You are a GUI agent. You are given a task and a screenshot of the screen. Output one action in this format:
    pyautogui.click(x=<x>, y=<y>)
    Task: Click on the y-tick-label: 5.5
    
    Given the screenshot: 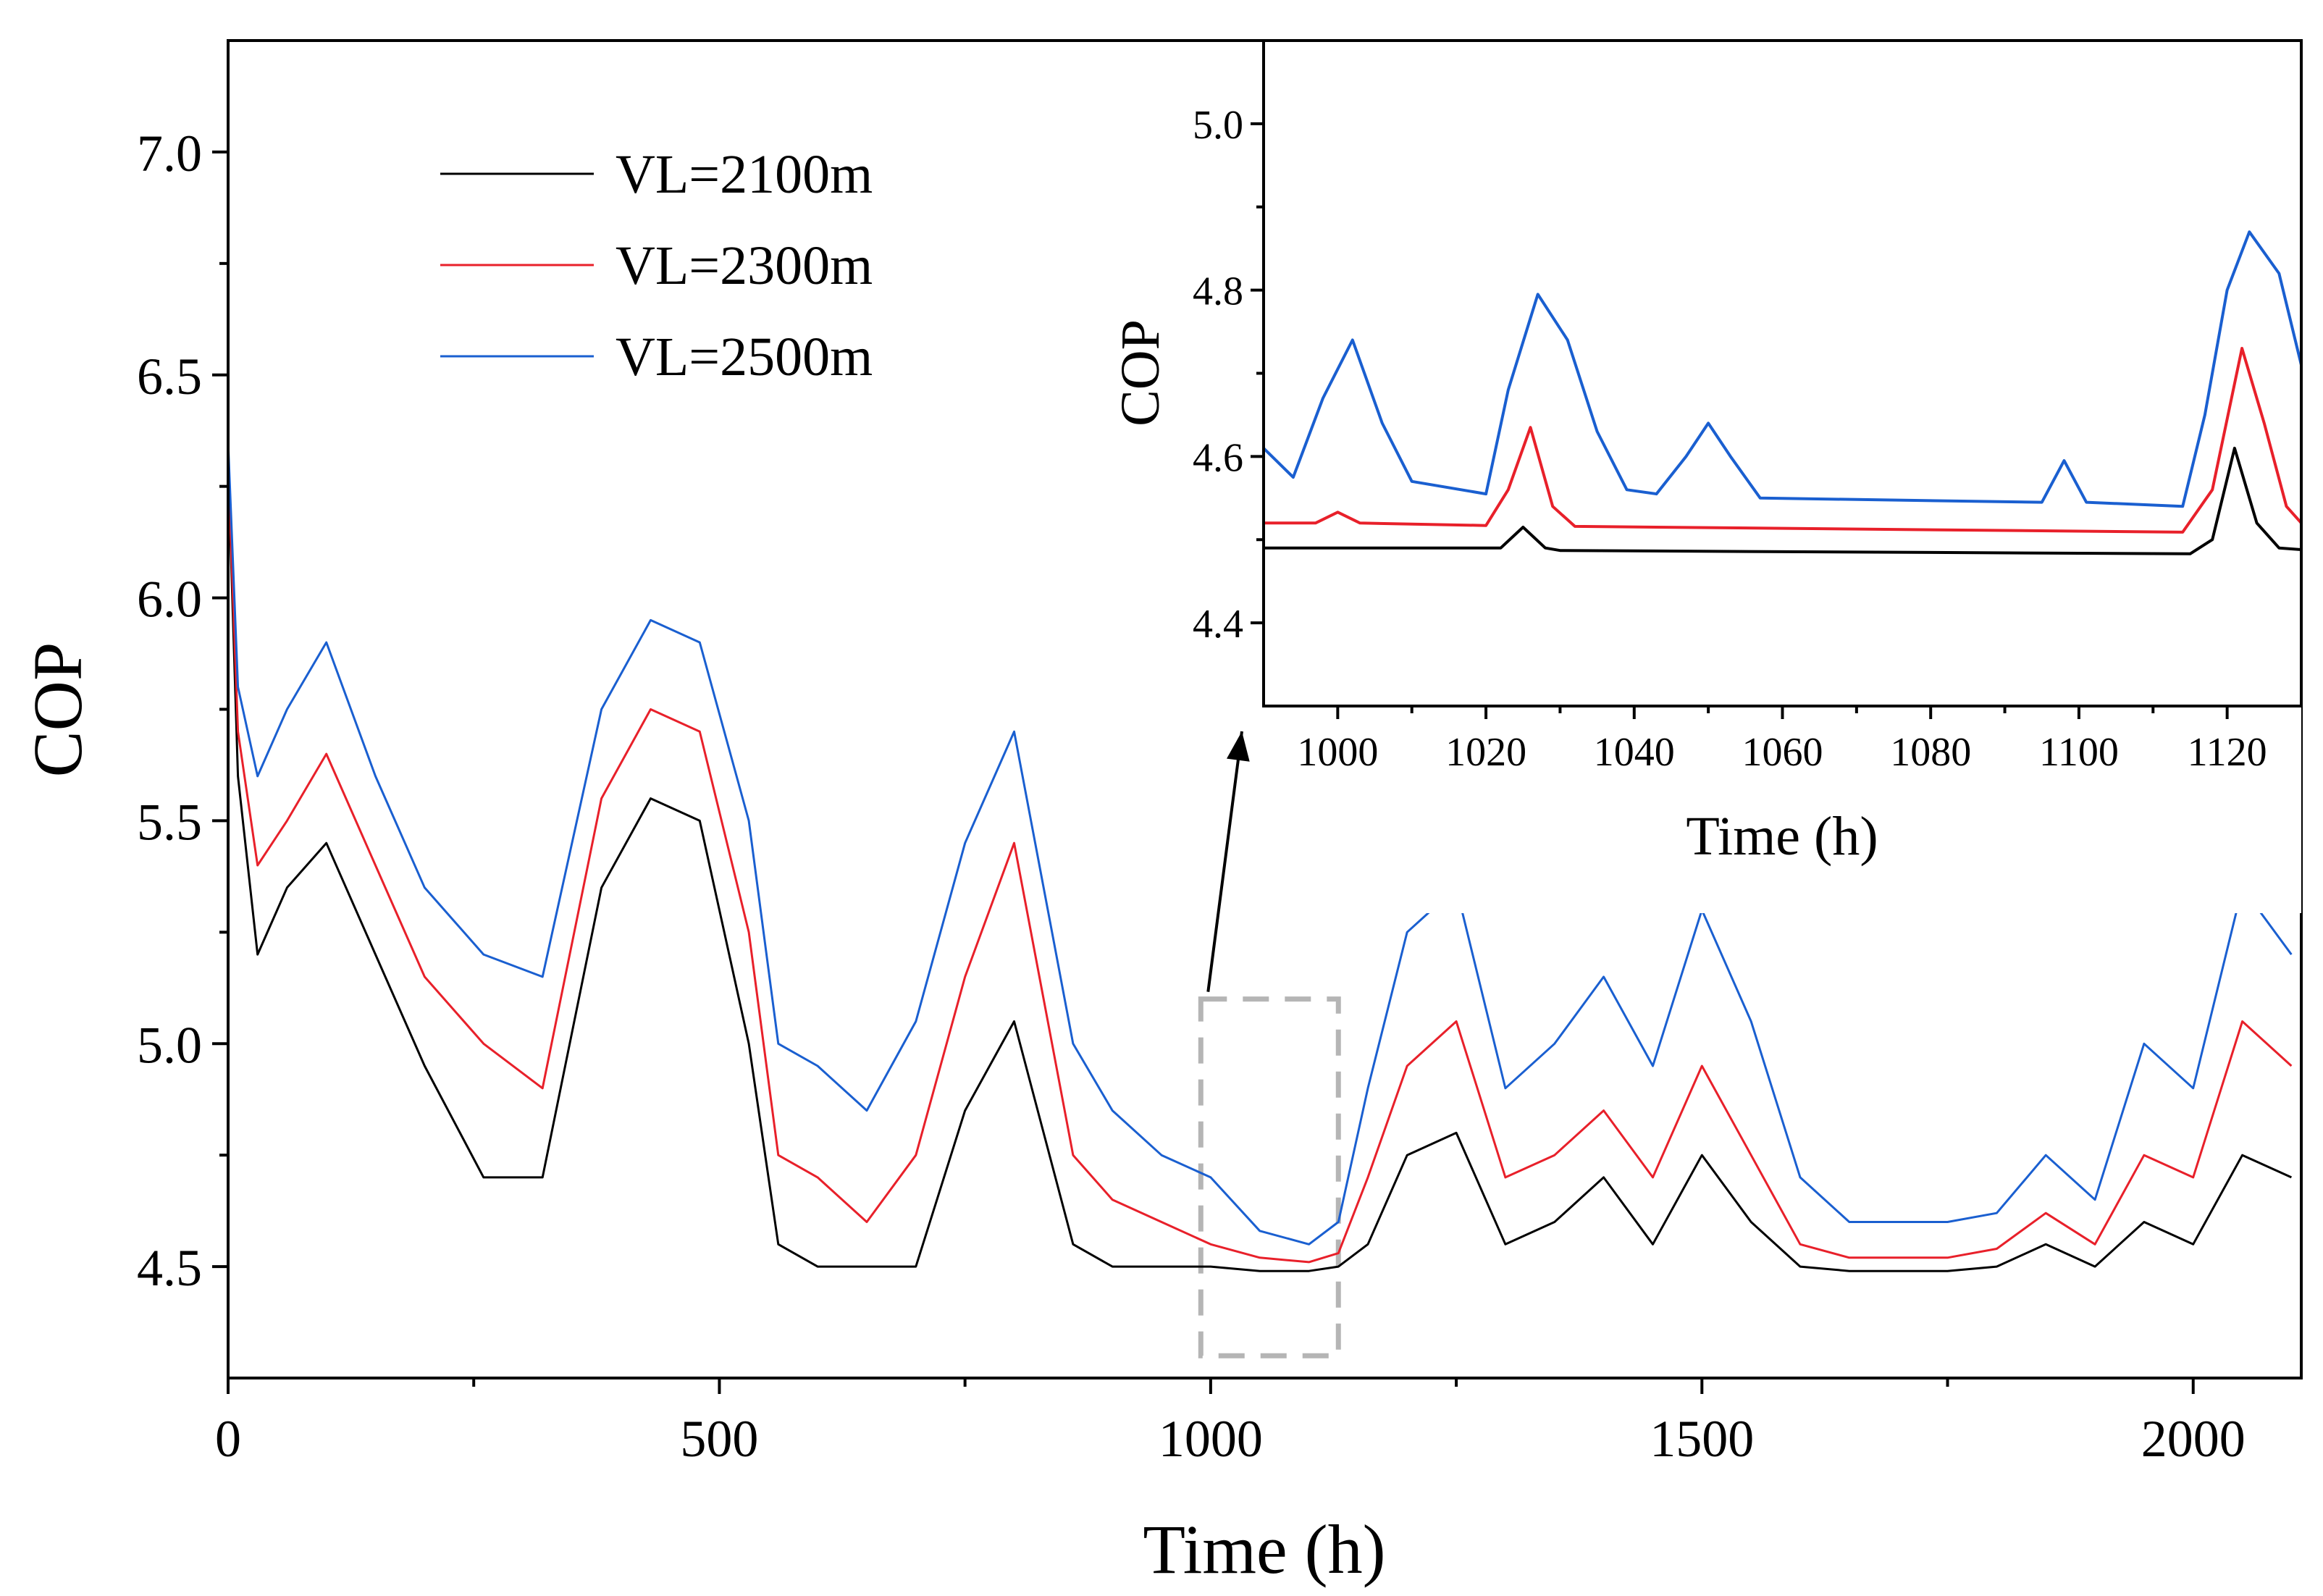 What is the action you would take?
    pyautogui.click(x=170, y=822)
    